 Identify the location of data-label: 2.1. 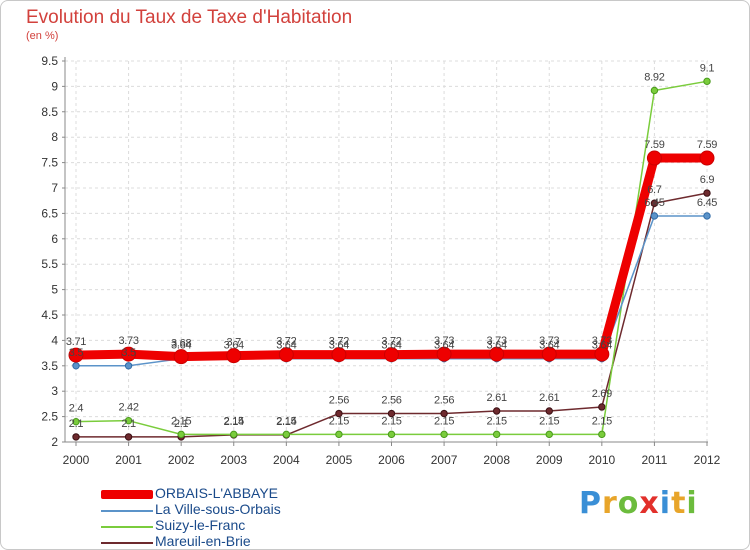
(76, 424).